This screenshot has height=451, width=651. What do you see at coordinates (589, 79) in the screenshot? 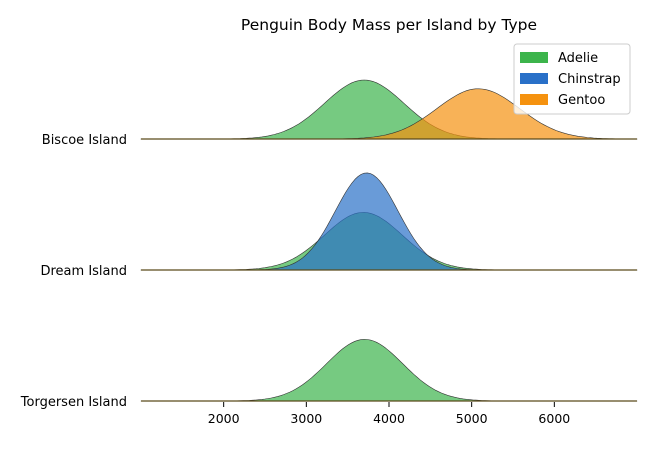
I see `legend-label-chinstrap: Chinstrap` at bounding box center [589, 79].